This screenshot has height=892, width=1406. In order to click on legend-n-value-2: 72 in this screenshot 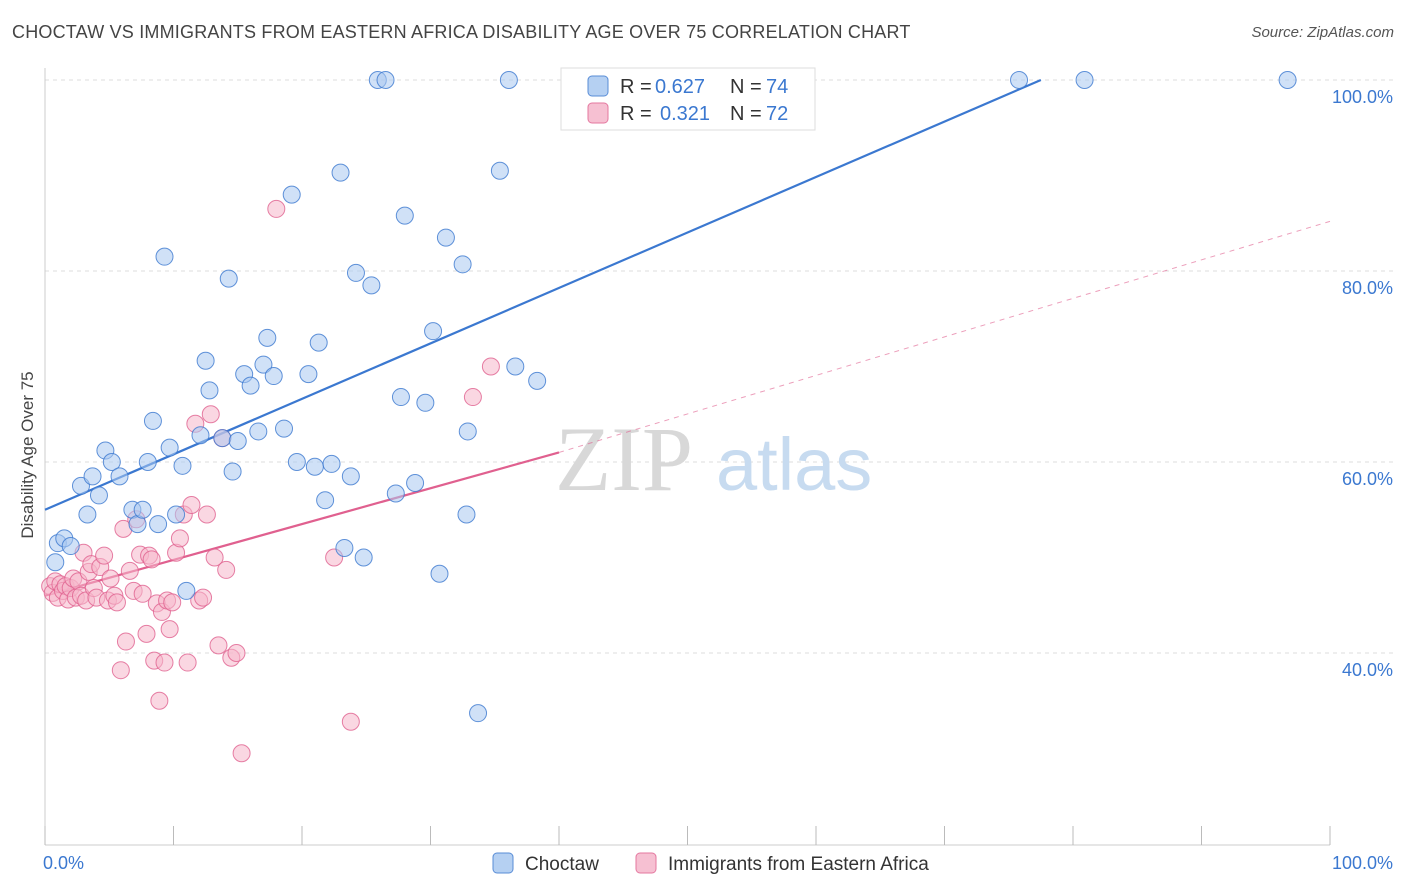, I will do `click(777, 114)`.